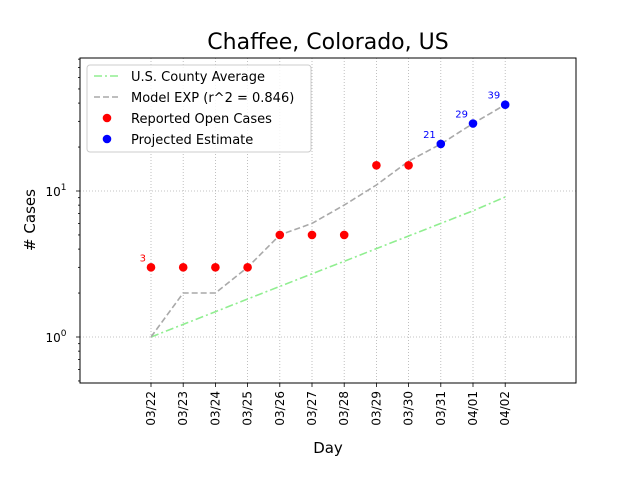 The image size is (640, 480). I want to click on data-label: 21, so click(429, 135).